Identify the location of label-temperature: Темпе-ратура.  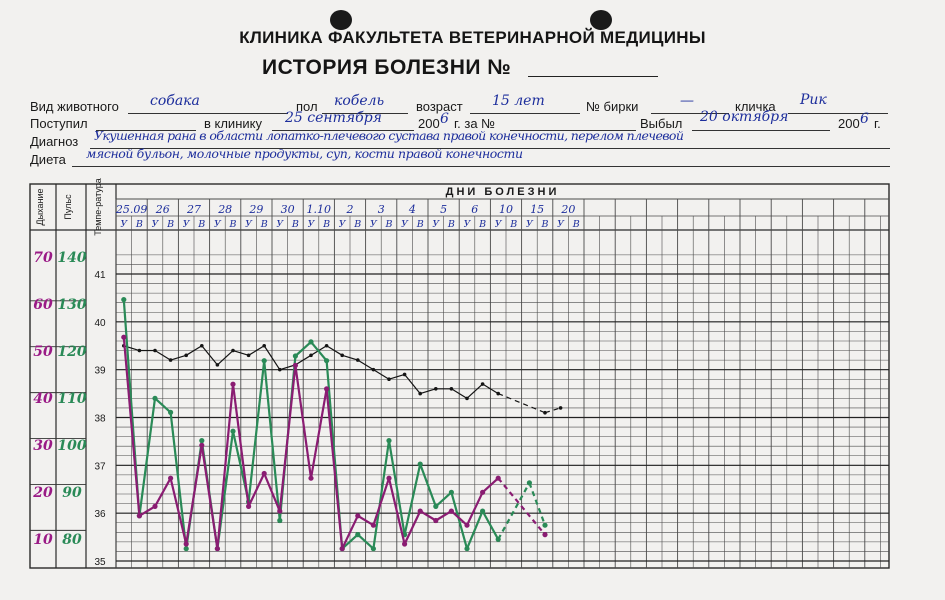
(98, 207).